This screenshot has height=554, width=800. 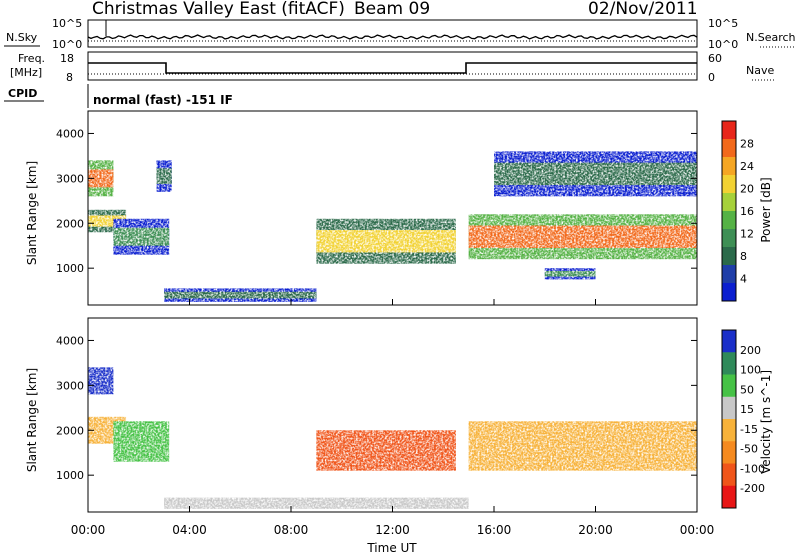 I want to click on colorbar-tick-label: 12, so click(x=747, y=234).